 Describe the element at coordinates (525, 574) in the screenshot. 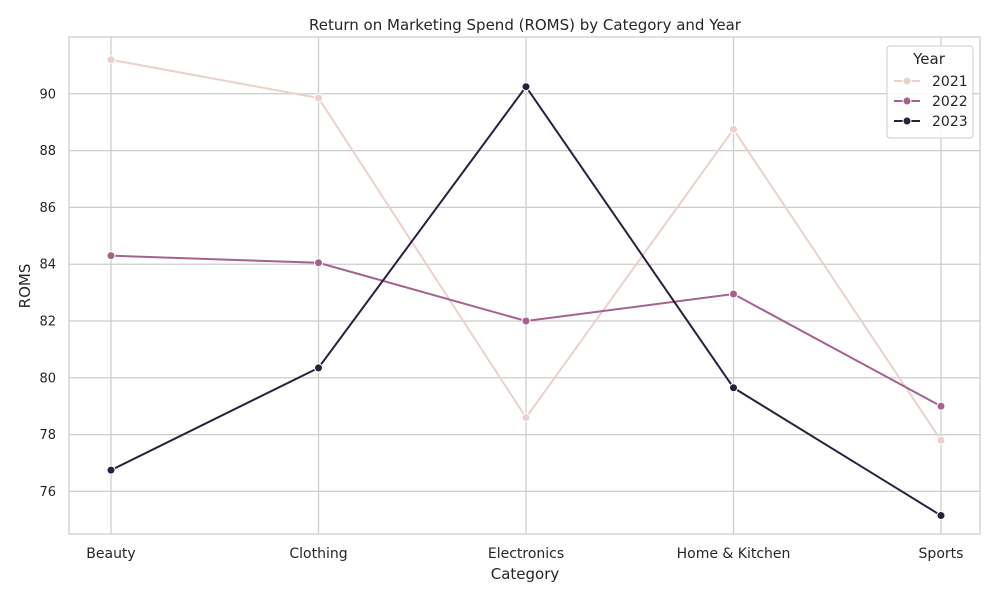

I see `x-axis-label: Category` at that location.